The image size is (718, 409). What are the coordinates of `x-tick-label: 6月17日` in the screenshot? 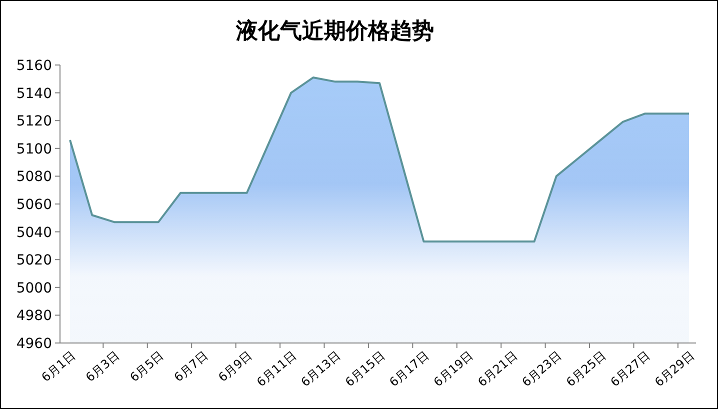 It's located at (409, 369).